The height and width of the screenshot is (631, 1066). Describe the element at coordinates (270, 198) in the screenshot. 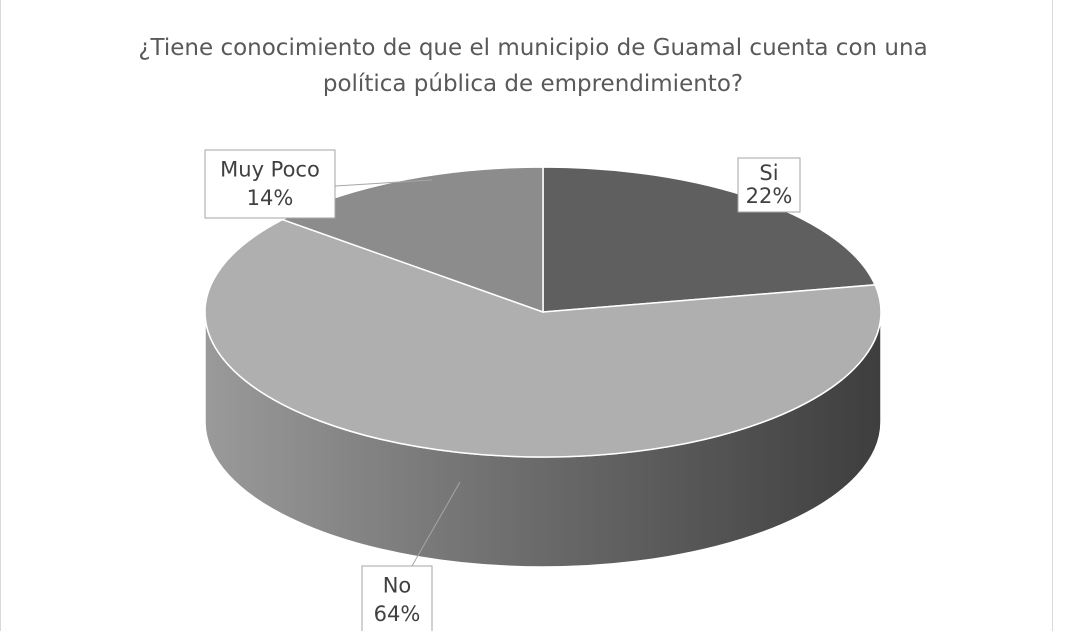

I see `value-label: 14%` at that location.